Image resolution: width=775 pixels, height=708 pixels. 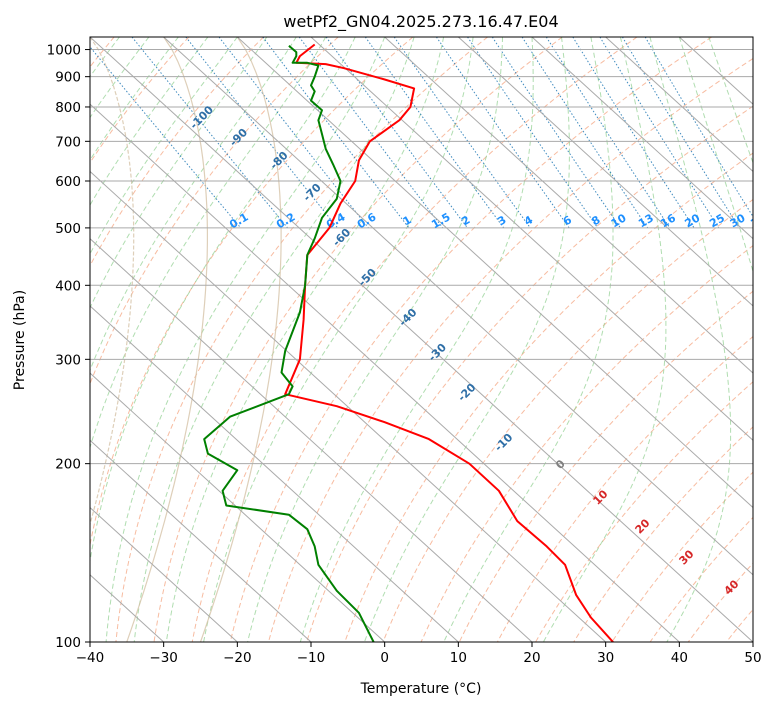 What do you see at coordinates (68, 360) in the screenshot?
I see `y-tick-label: 300` at bounding box center [68, 360].